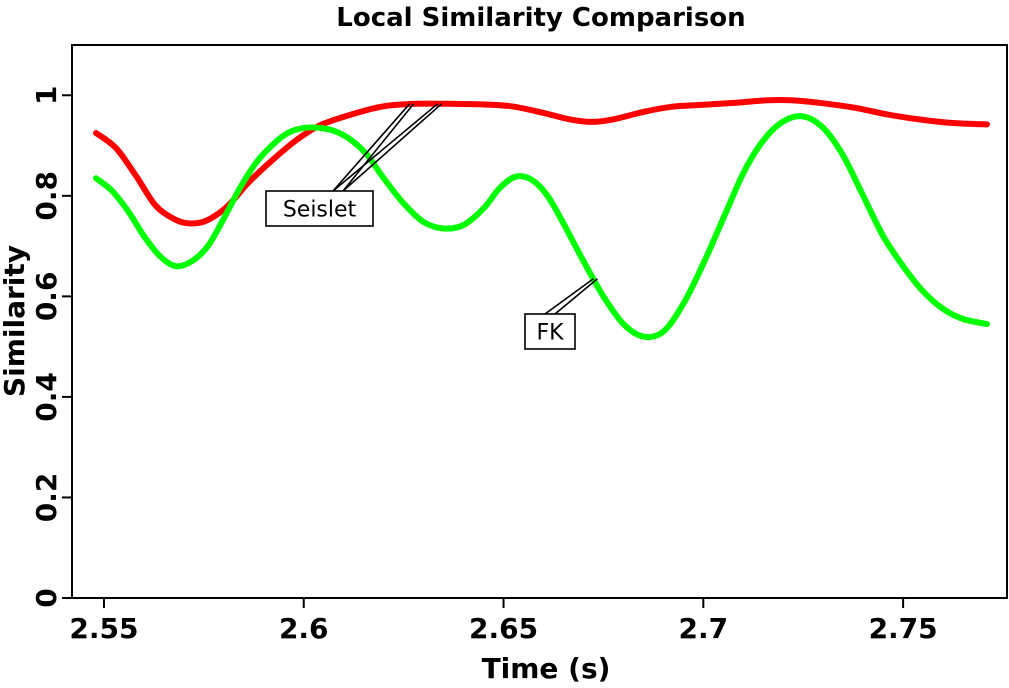  Describe the element at coordinates (46, 196) in the screenshot. I see `y-tick-label: 0.8` at that location.